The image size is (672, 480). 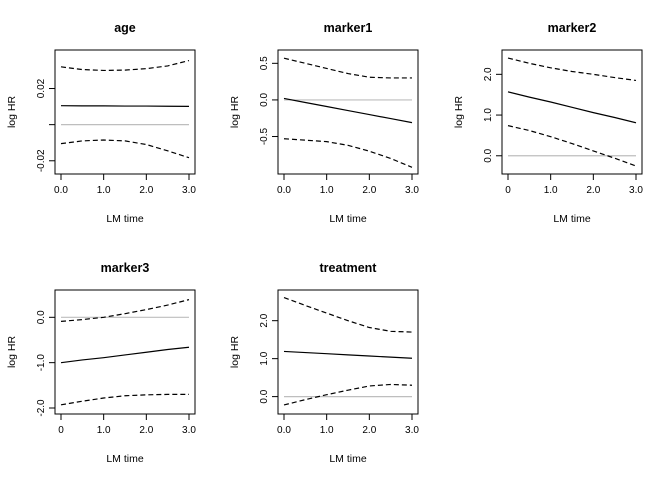 I want to click on y-tick-label: -0.02, so click(x=41, y=160).